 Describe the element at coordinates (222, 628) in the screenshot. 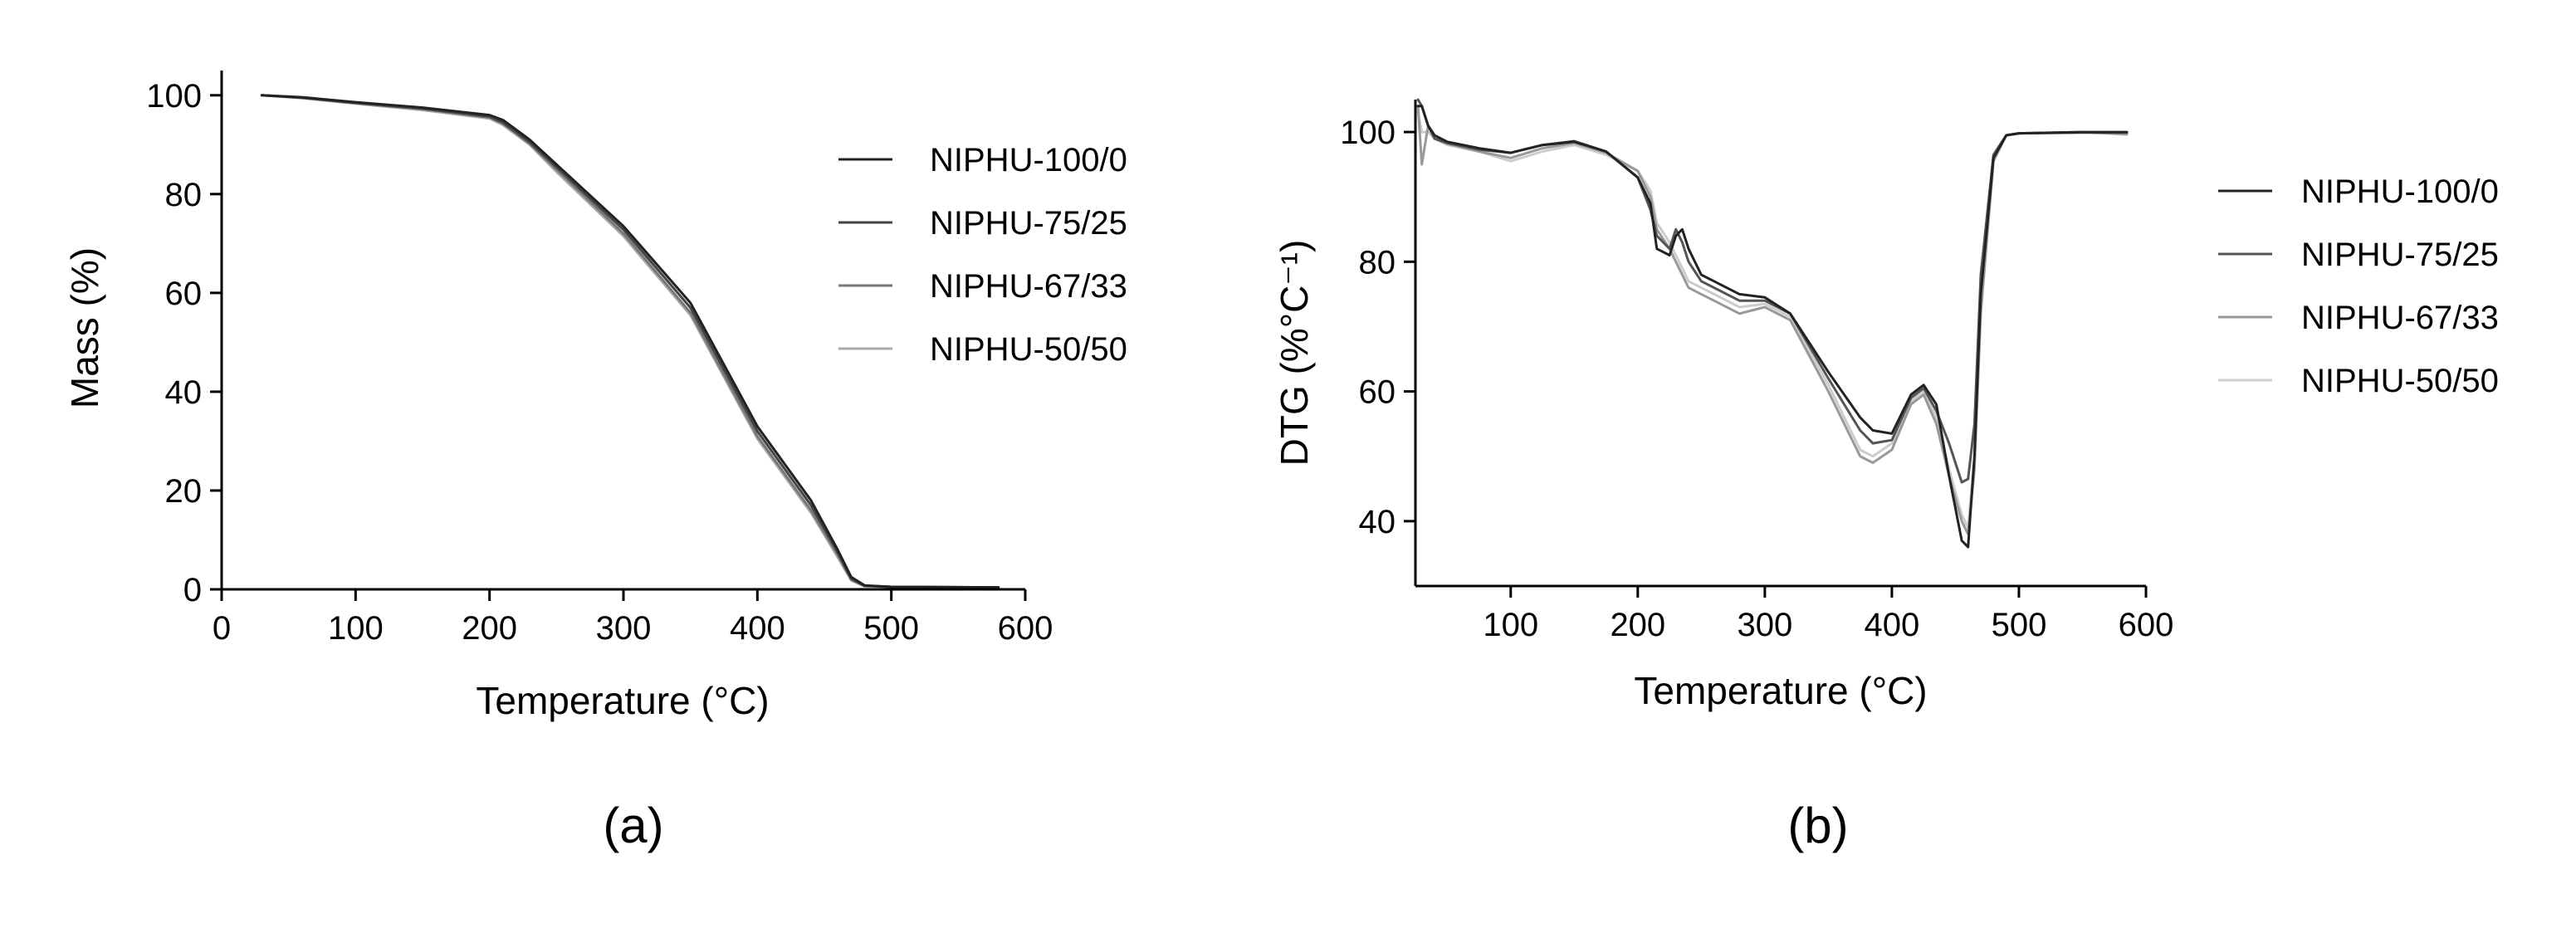

I see `x-tick-label: 0` at that location.